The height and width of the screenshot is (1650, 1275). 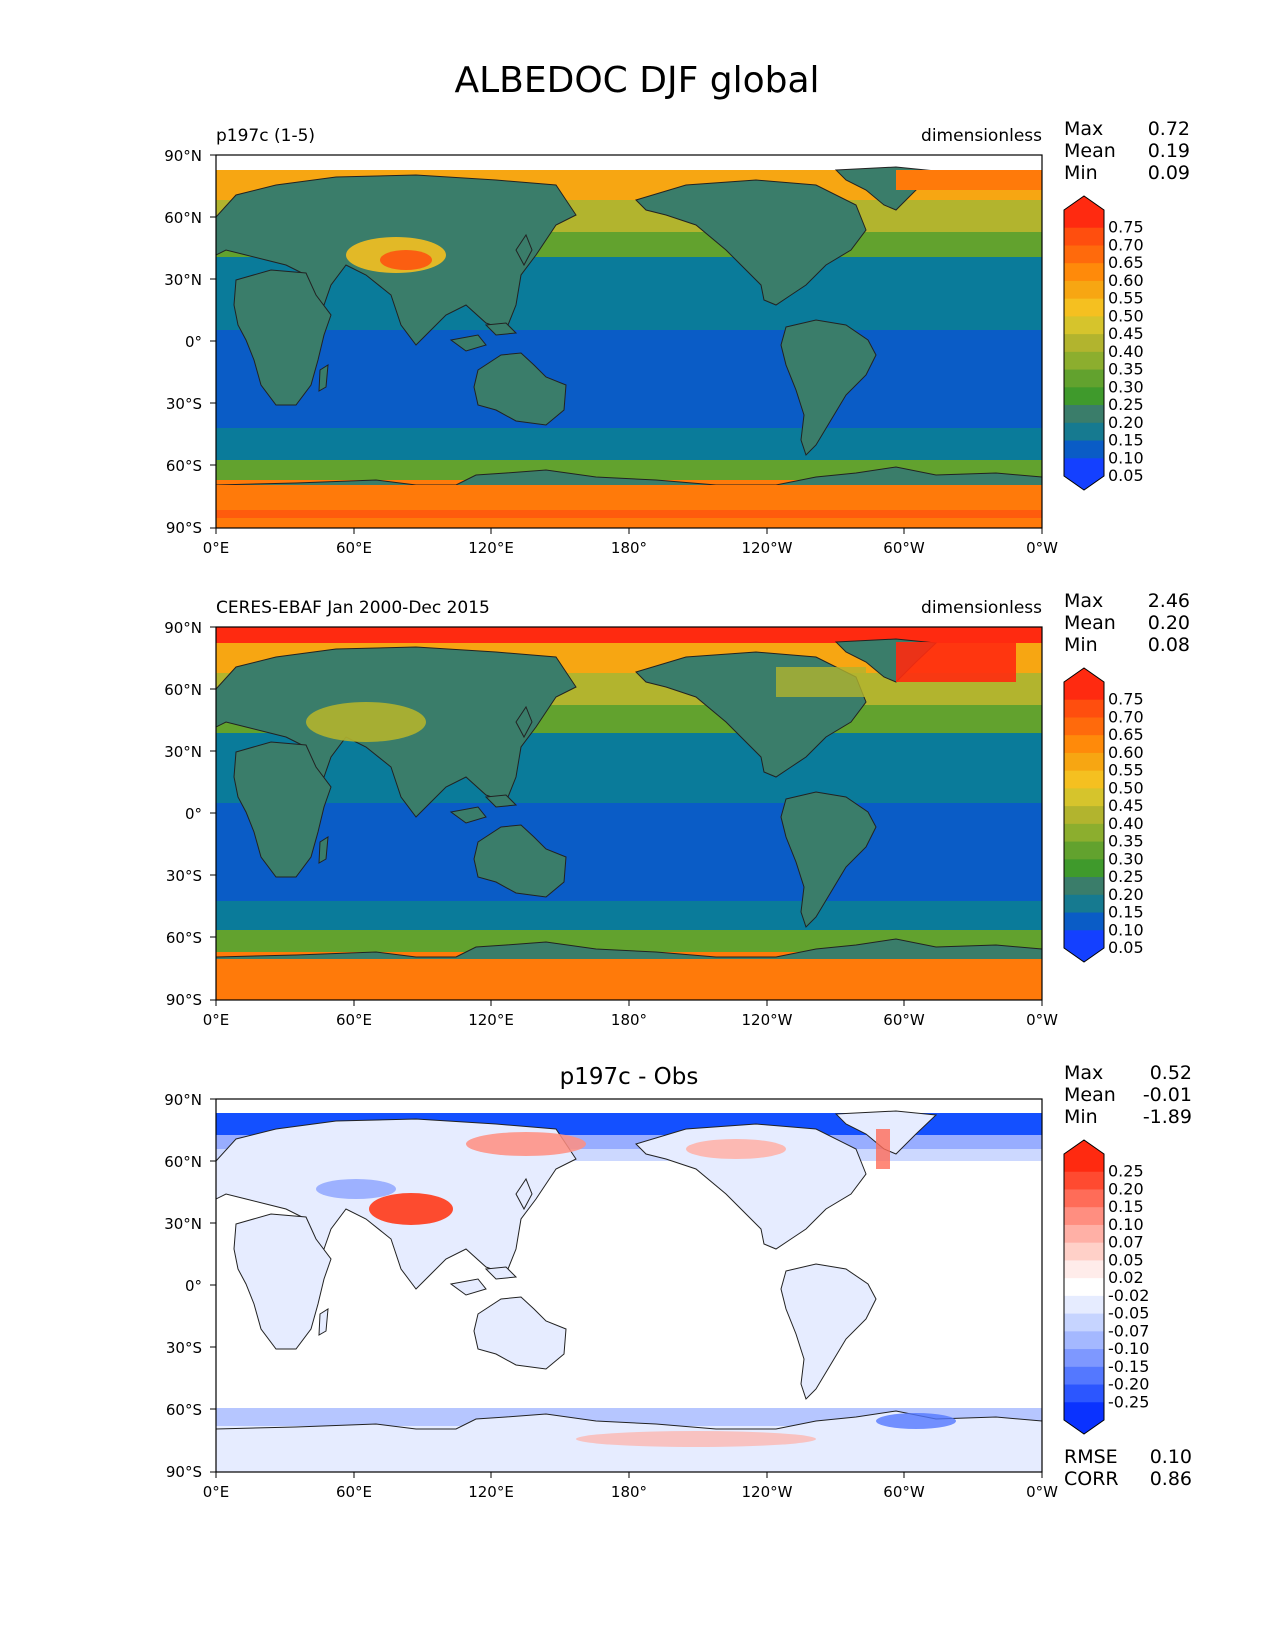 What do you see at coordinates (1126, 858) in the screenshot?
I see `colorbar-tick-label: 0.30` at bounding box center [1126, 858].